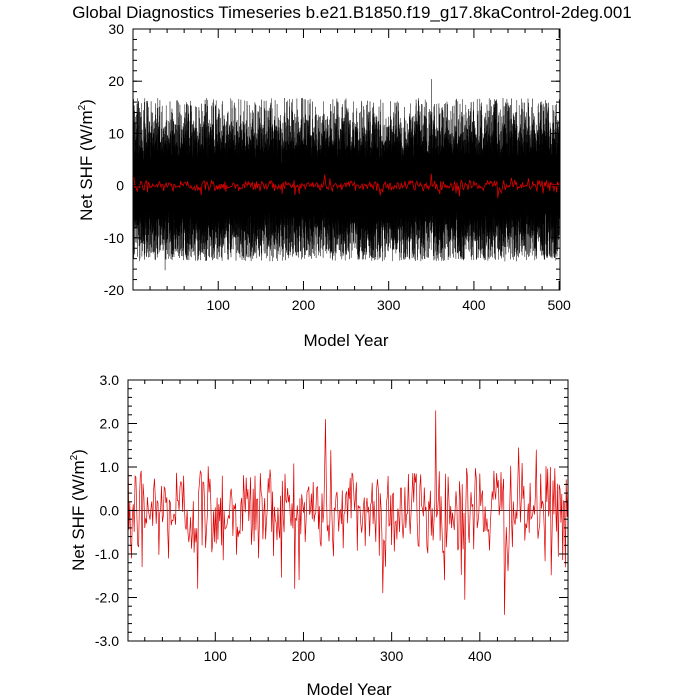 The image size is (700, 700). Describe the element at coordinates (116, 29) in the screenshot. I see `monthly-y-tick-label: 30` at that location.